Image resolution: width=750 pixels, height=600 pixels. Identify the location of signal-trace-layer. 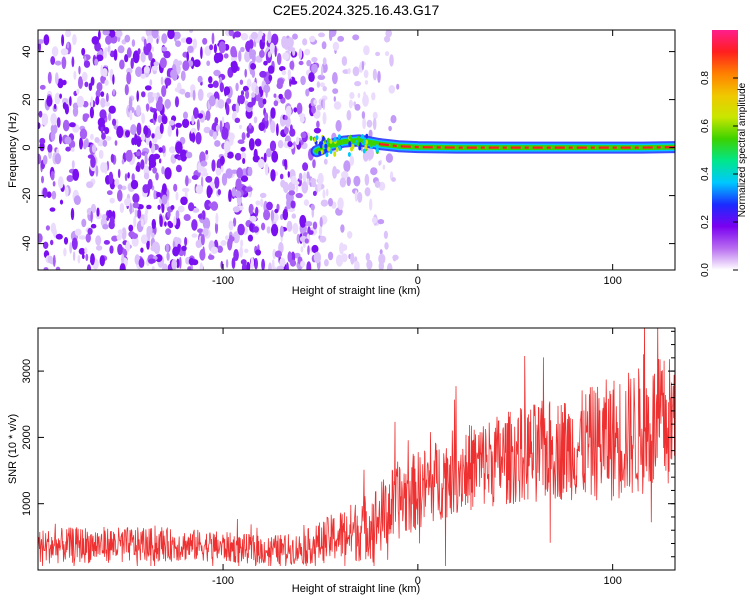
(492, 145).